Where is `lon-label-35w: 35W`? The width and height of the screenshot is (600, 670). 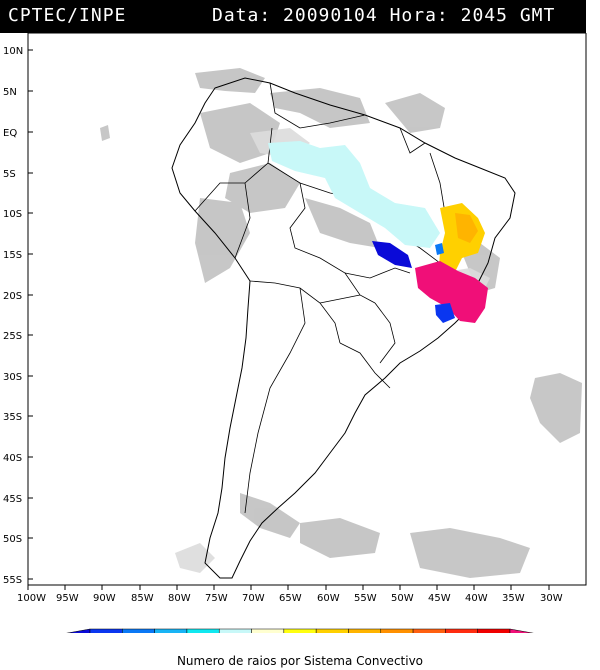 lon-label-35w: 35W is located at coordinates (513, 598).